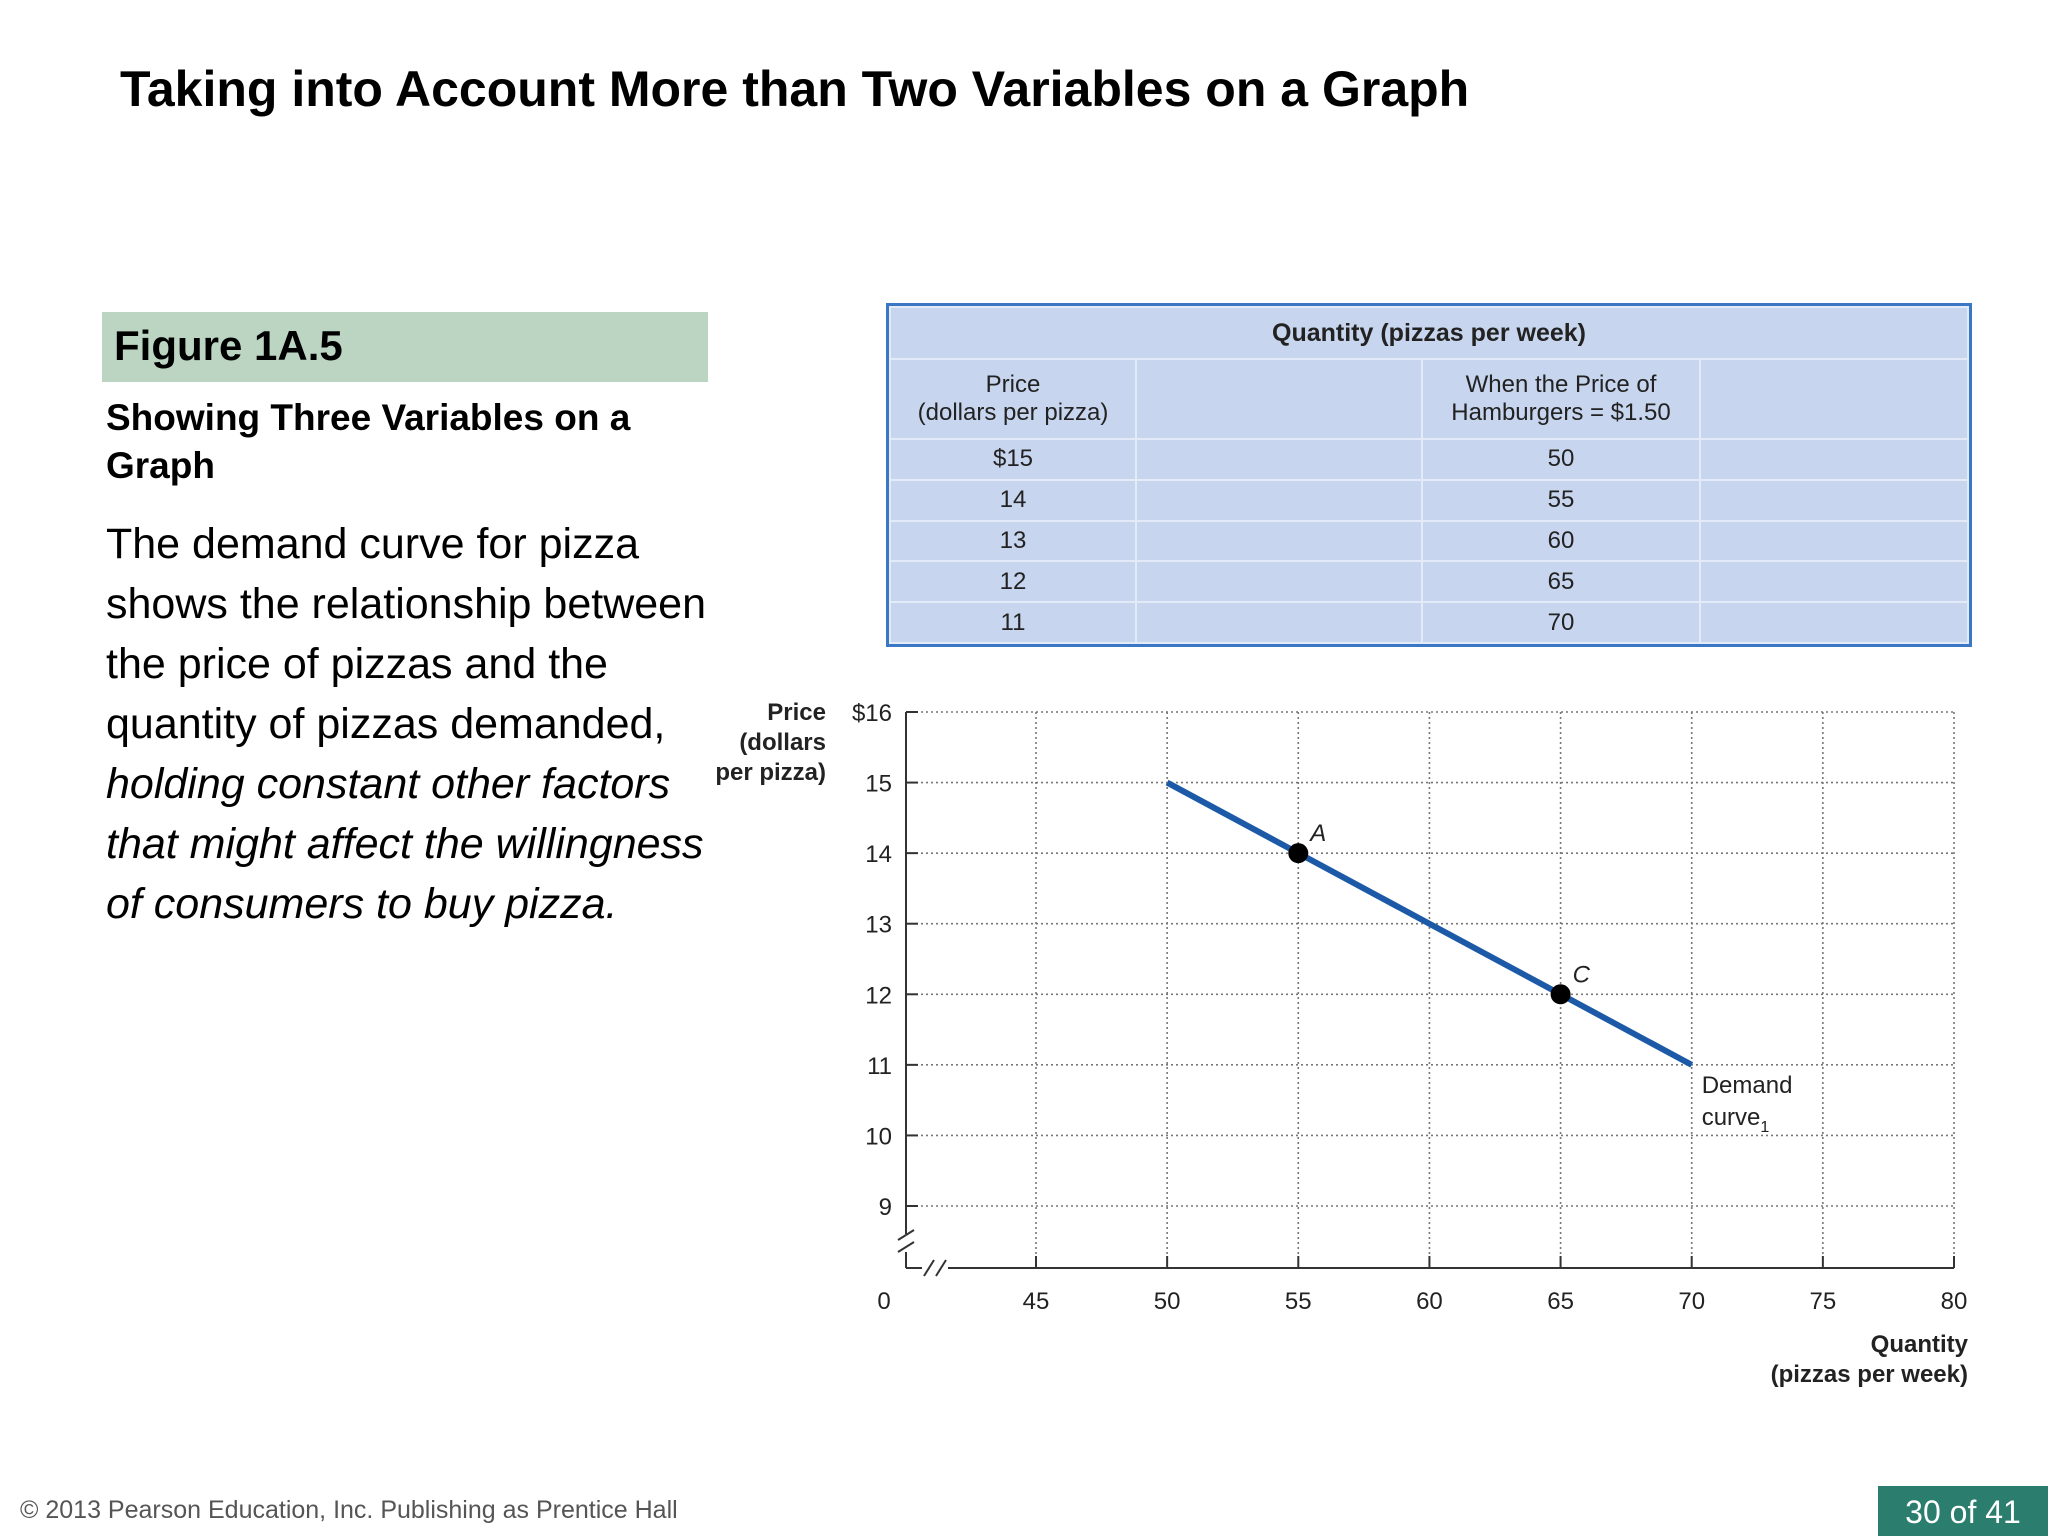  I want to click on y-tick-label: 12, so click(878, 995).